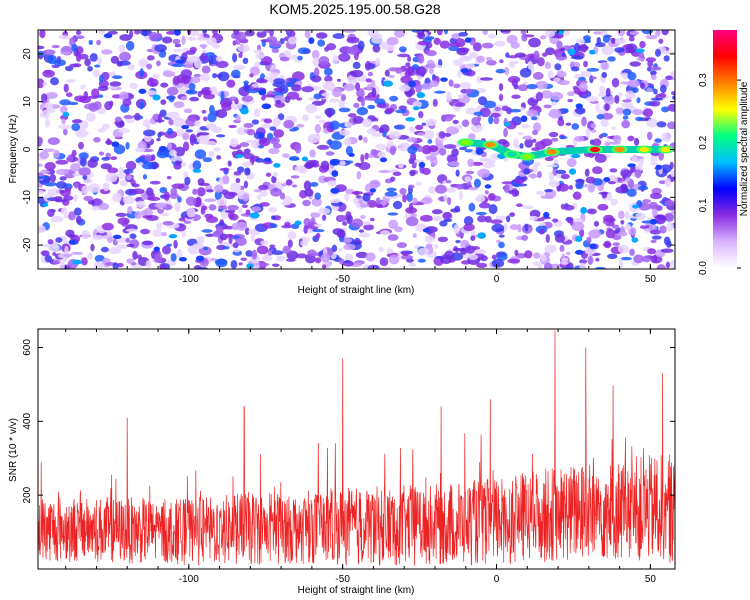  I want to click on y-tick-label: 10, so click(27, 102).